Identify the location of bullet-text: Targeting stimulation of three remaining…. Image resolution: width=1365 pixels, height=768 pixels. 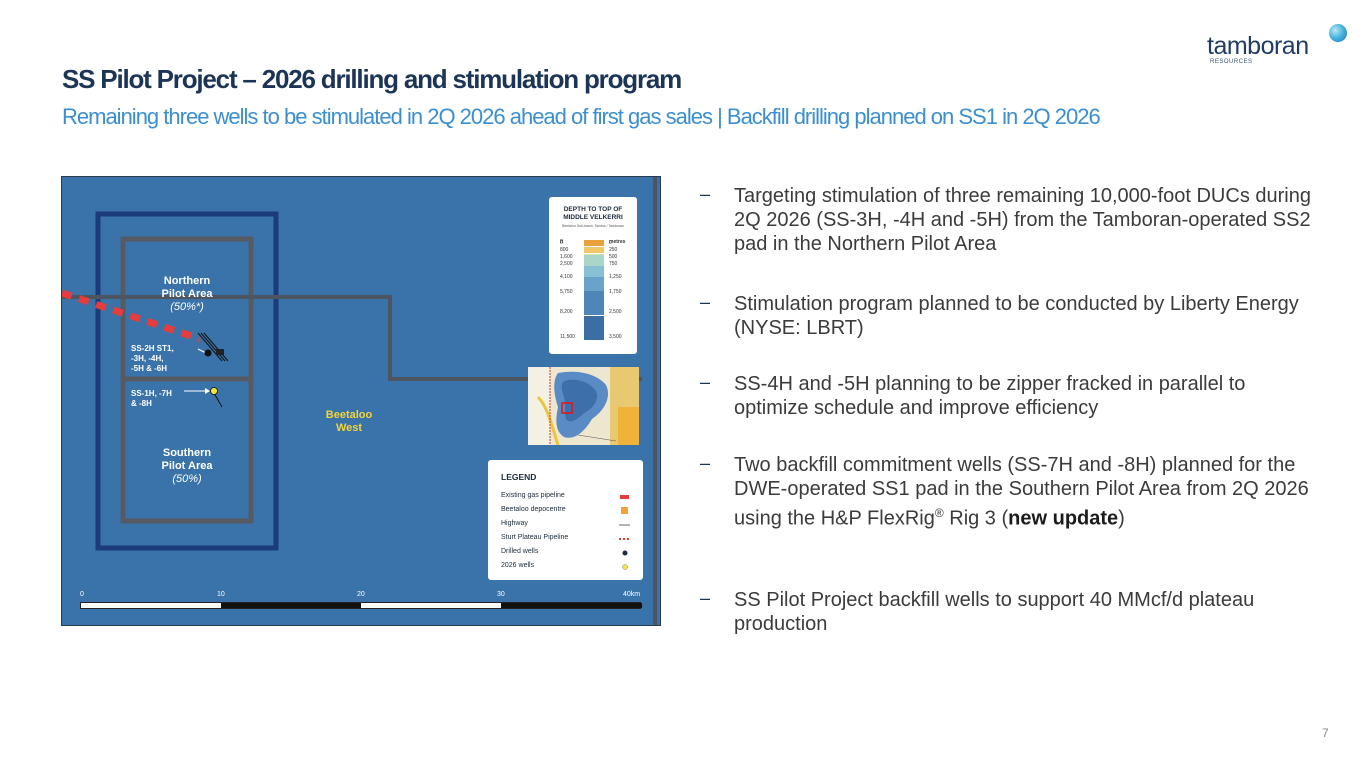
(1022, 220).